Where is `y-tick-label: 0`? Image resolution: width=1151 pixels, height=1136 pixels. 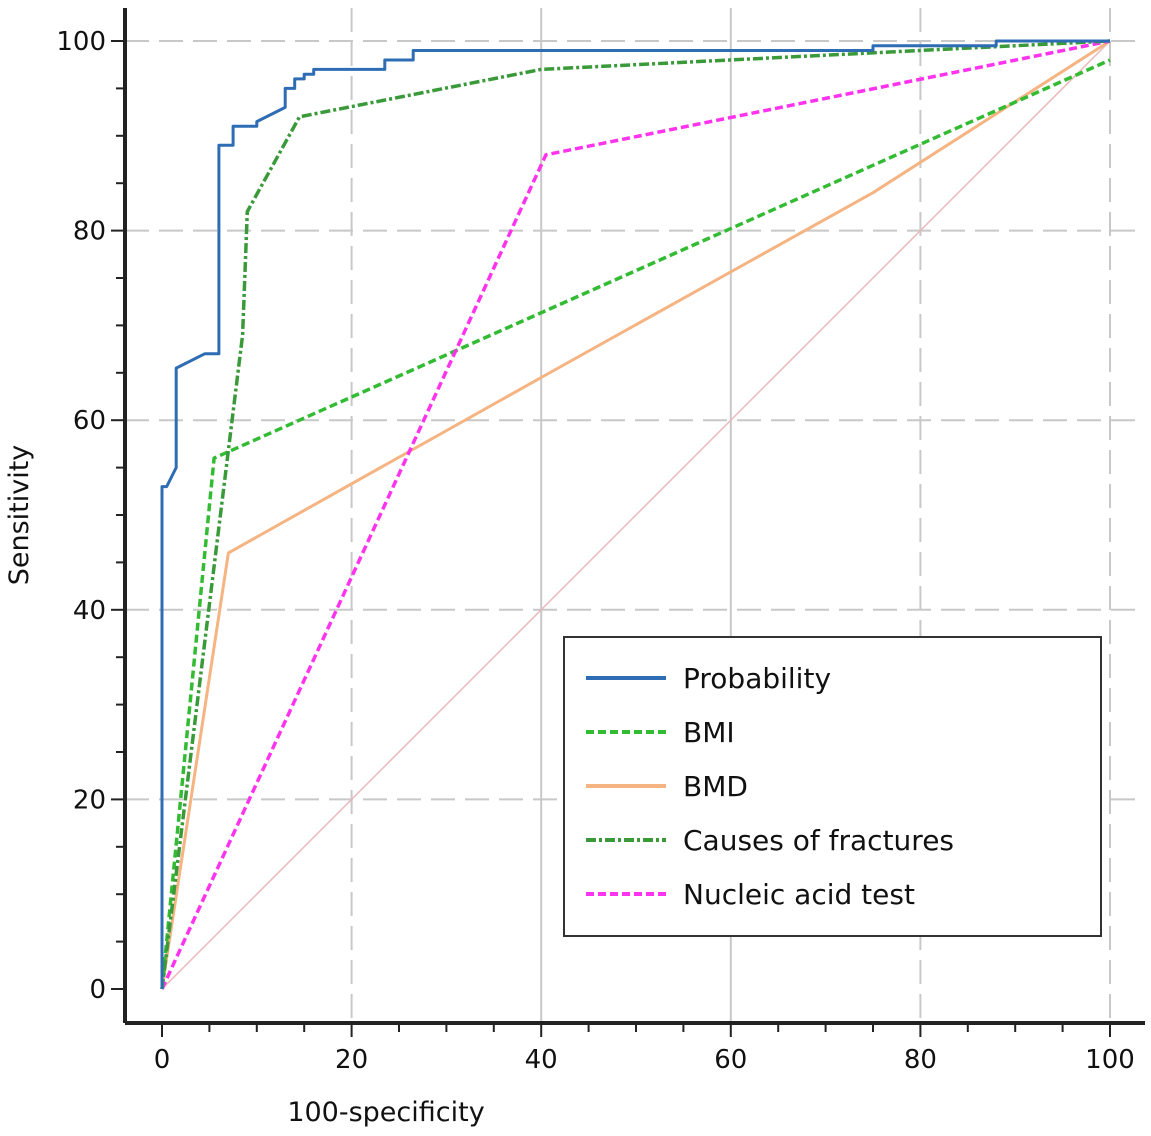 y-tick-label: 0 is located at coordinates (97, 990).